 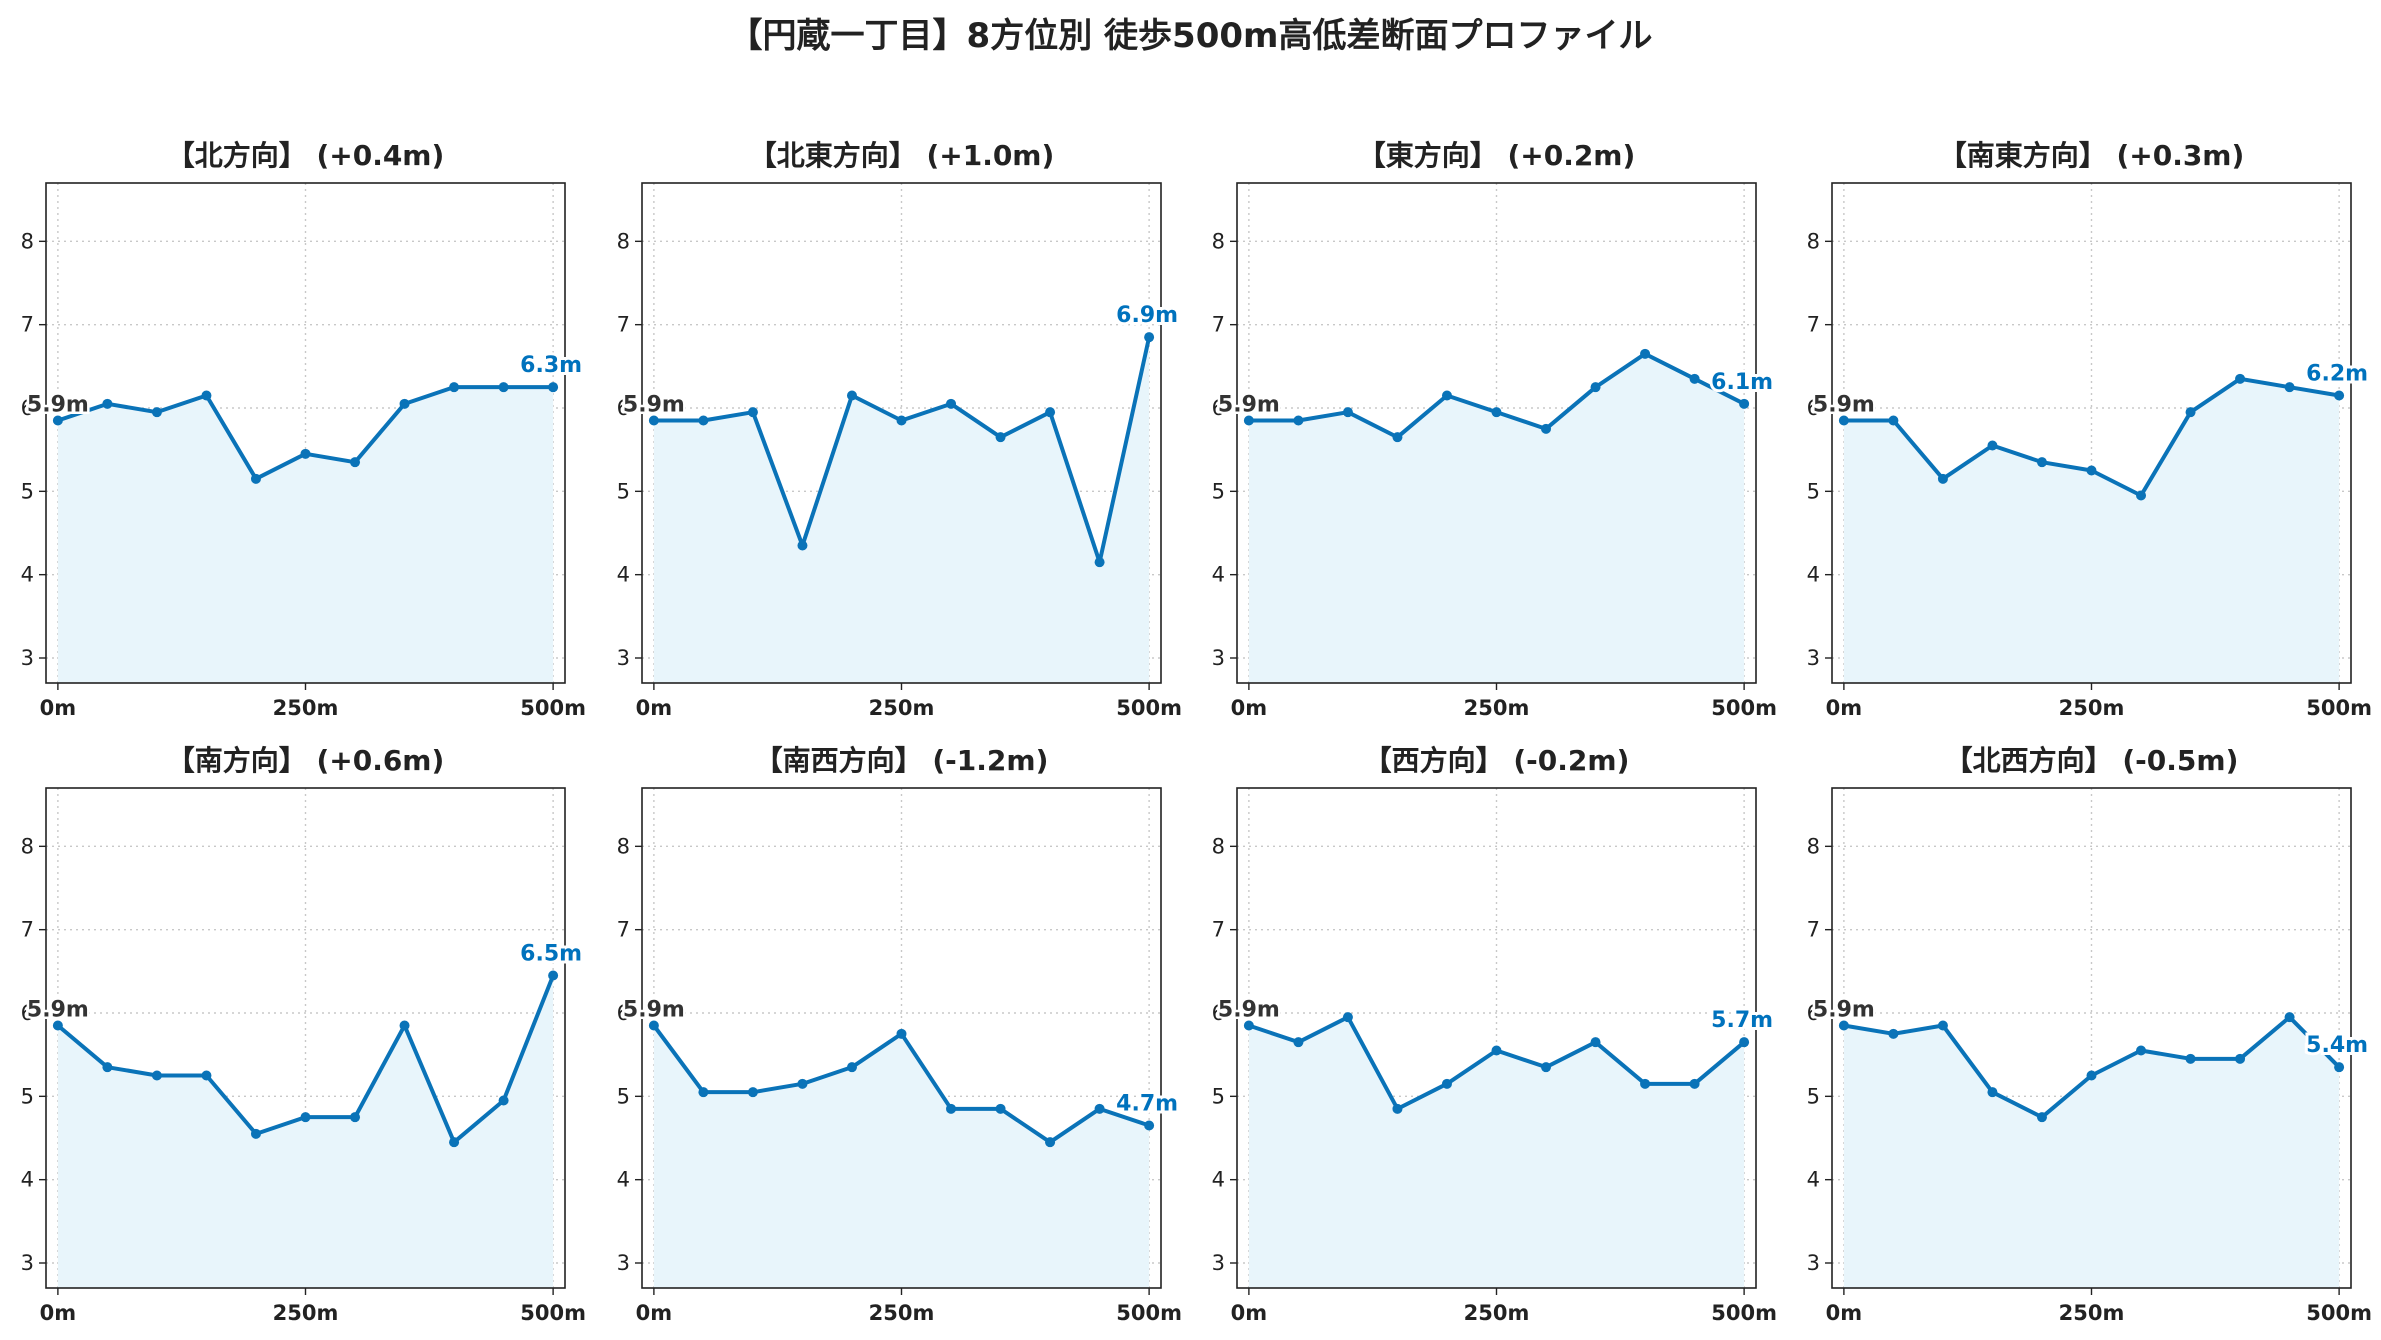 I want to click on profile-panel: 3 4 5 6 7 8 0m 250m 500m 【南東方向】 (+0.3m) 5.9m 6.2m, so click(x=2089, y=429).